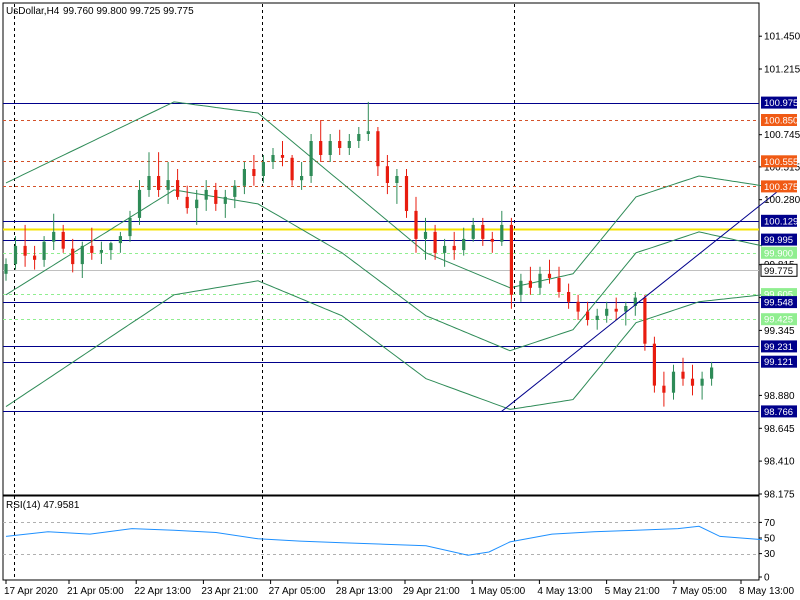  What do you see at coordinates (229, 591) in the screenshot?
I see `time-tick-label-3: 23 Apr 21:00` at bounding box center [229, 591].